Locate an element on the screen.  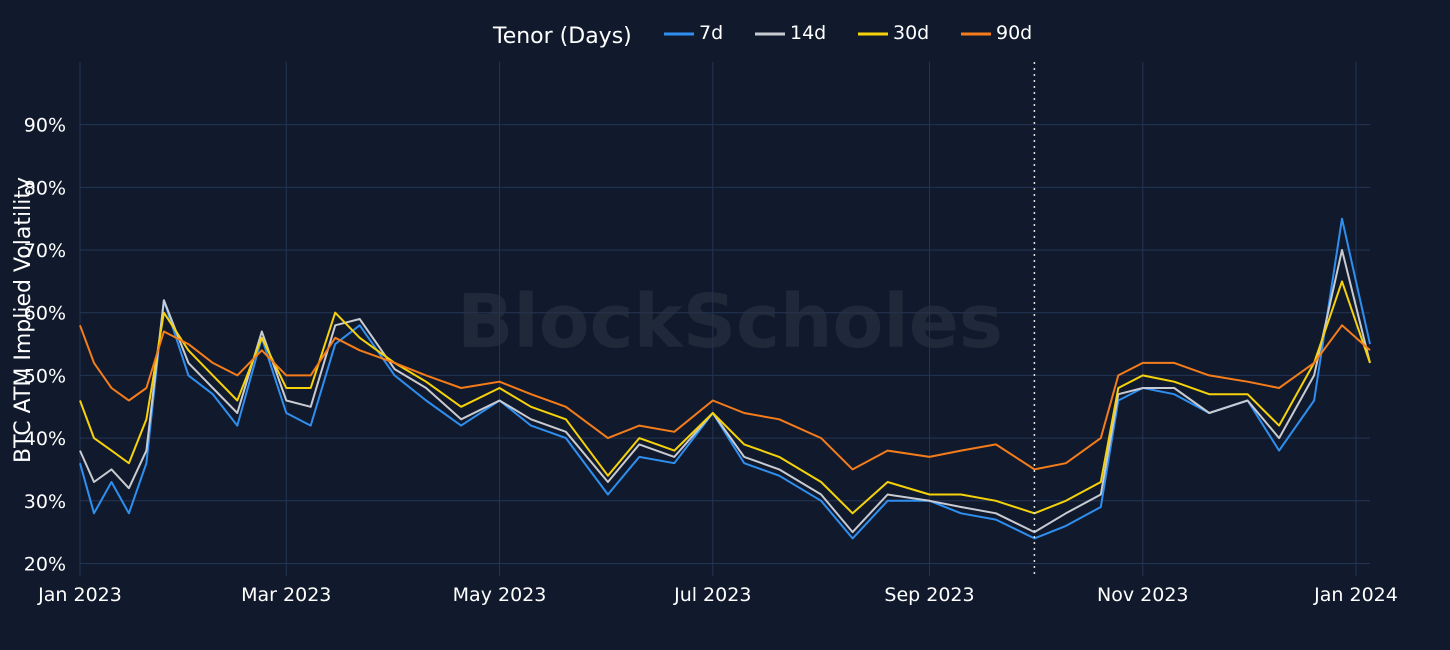
legend-title: Tenor (Days) is located at coordinates (562, 36).